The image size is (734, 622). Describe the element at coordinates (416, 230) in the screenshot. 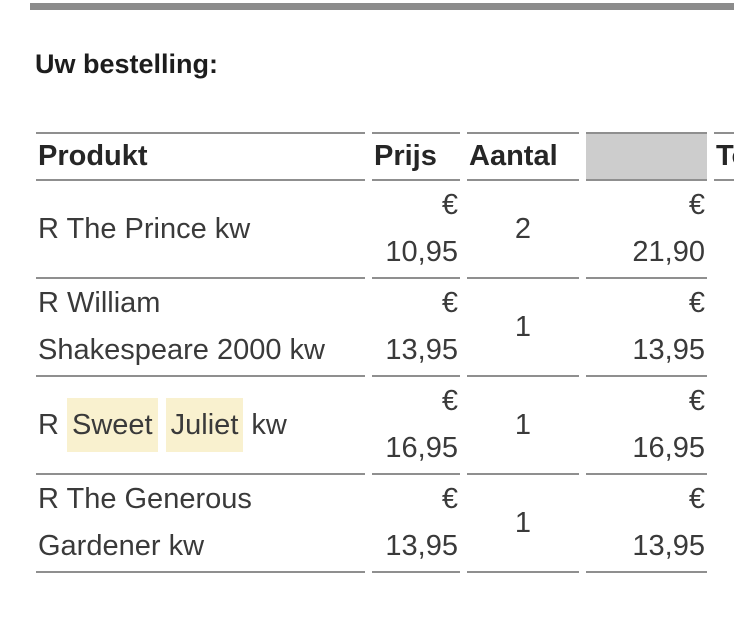

I see `cell-price: € 10,95` at that location.